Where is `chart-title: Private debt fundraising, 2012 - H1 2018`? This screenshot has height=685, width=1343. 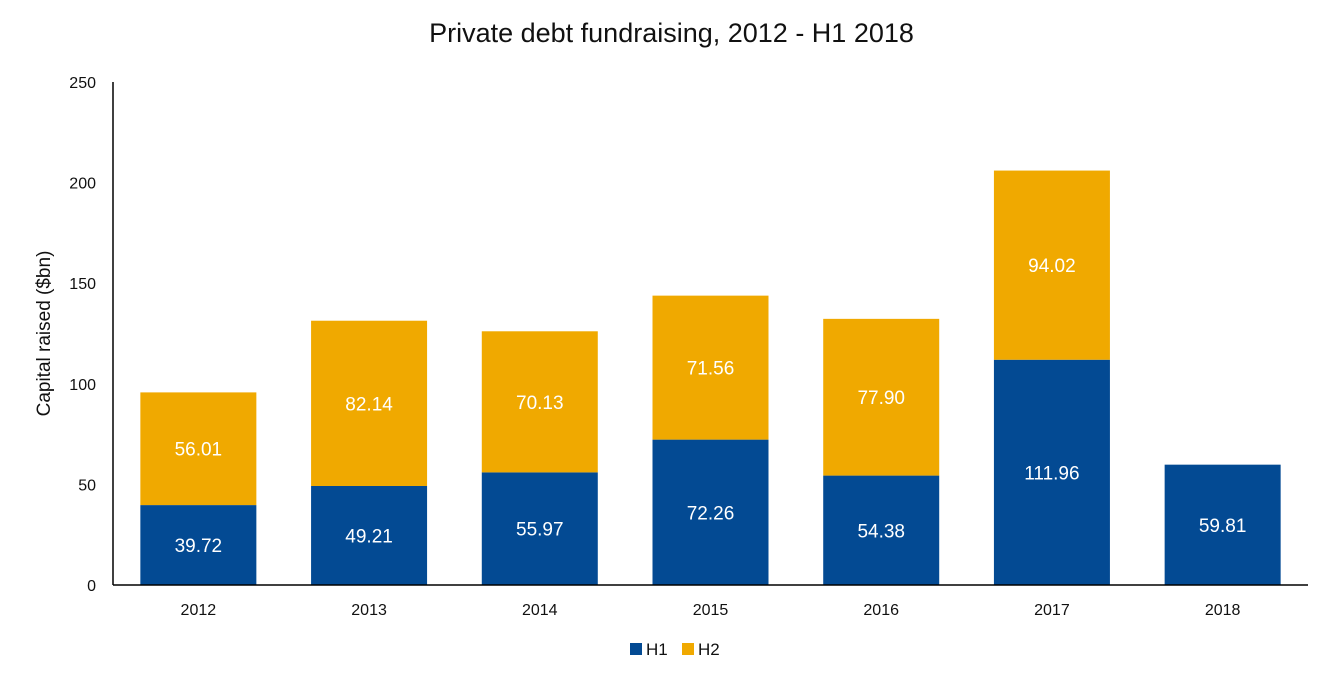 chart-title: Private debt fundraising, 2012 - H1 2018 is located at coordinates (671, 33).